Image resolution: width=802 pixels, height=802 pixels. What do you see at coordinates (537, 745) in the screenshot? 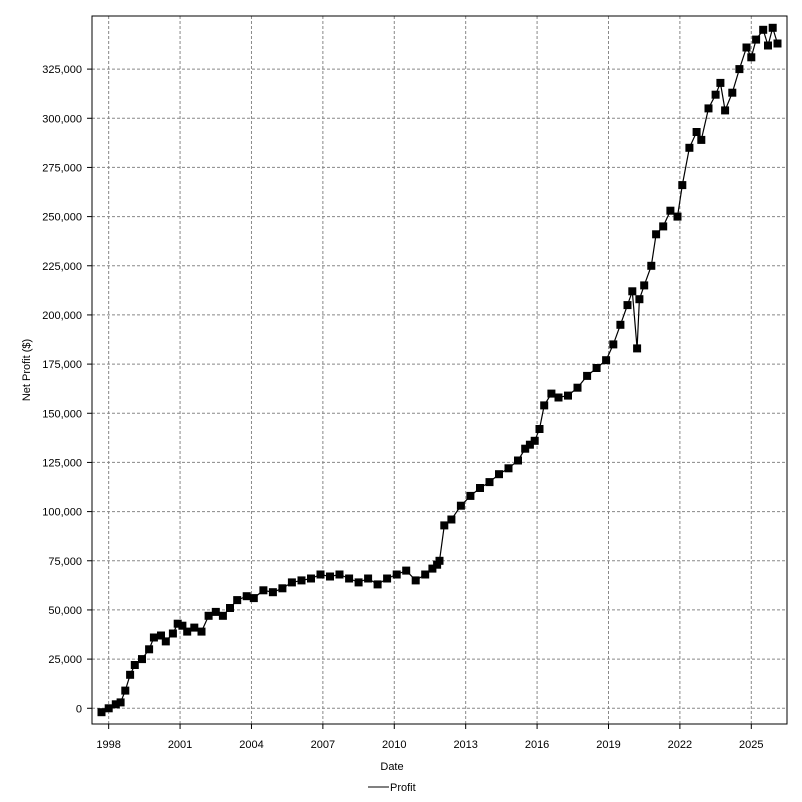
I see `x-tick-label: 2016` at bounding box center [537, 745].